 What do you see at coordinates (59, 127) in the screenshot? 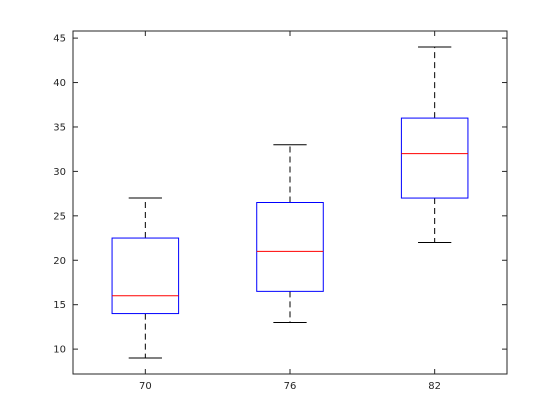
I see `y-tick-label: 35` at bounding box center [59, 127].